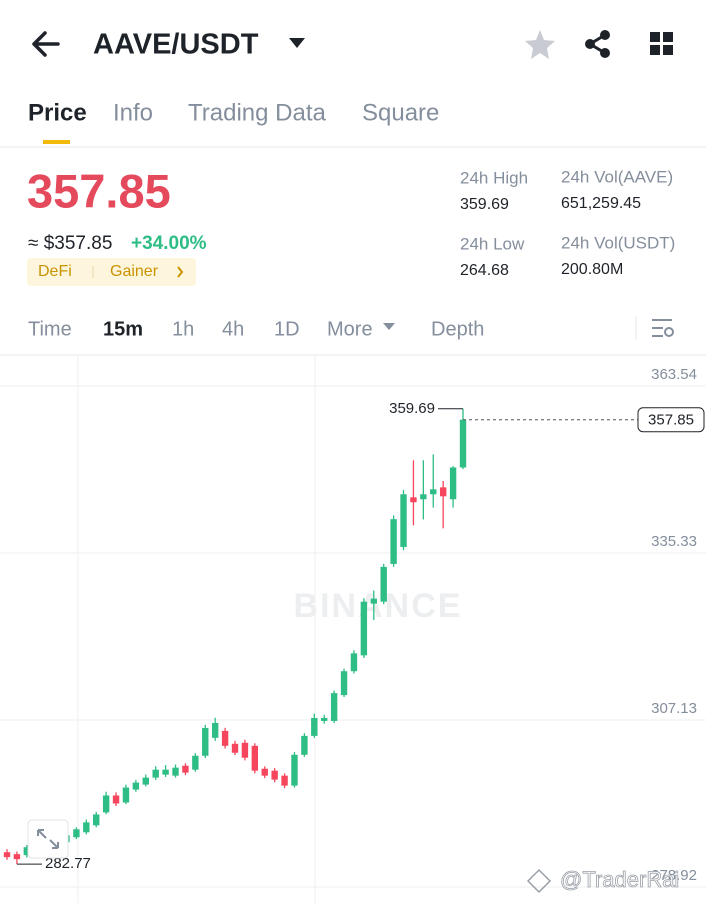  What do you see at coordinates (539, 881) in the screenshot?
I see `credit-icon` at bounding box center [539, 881].